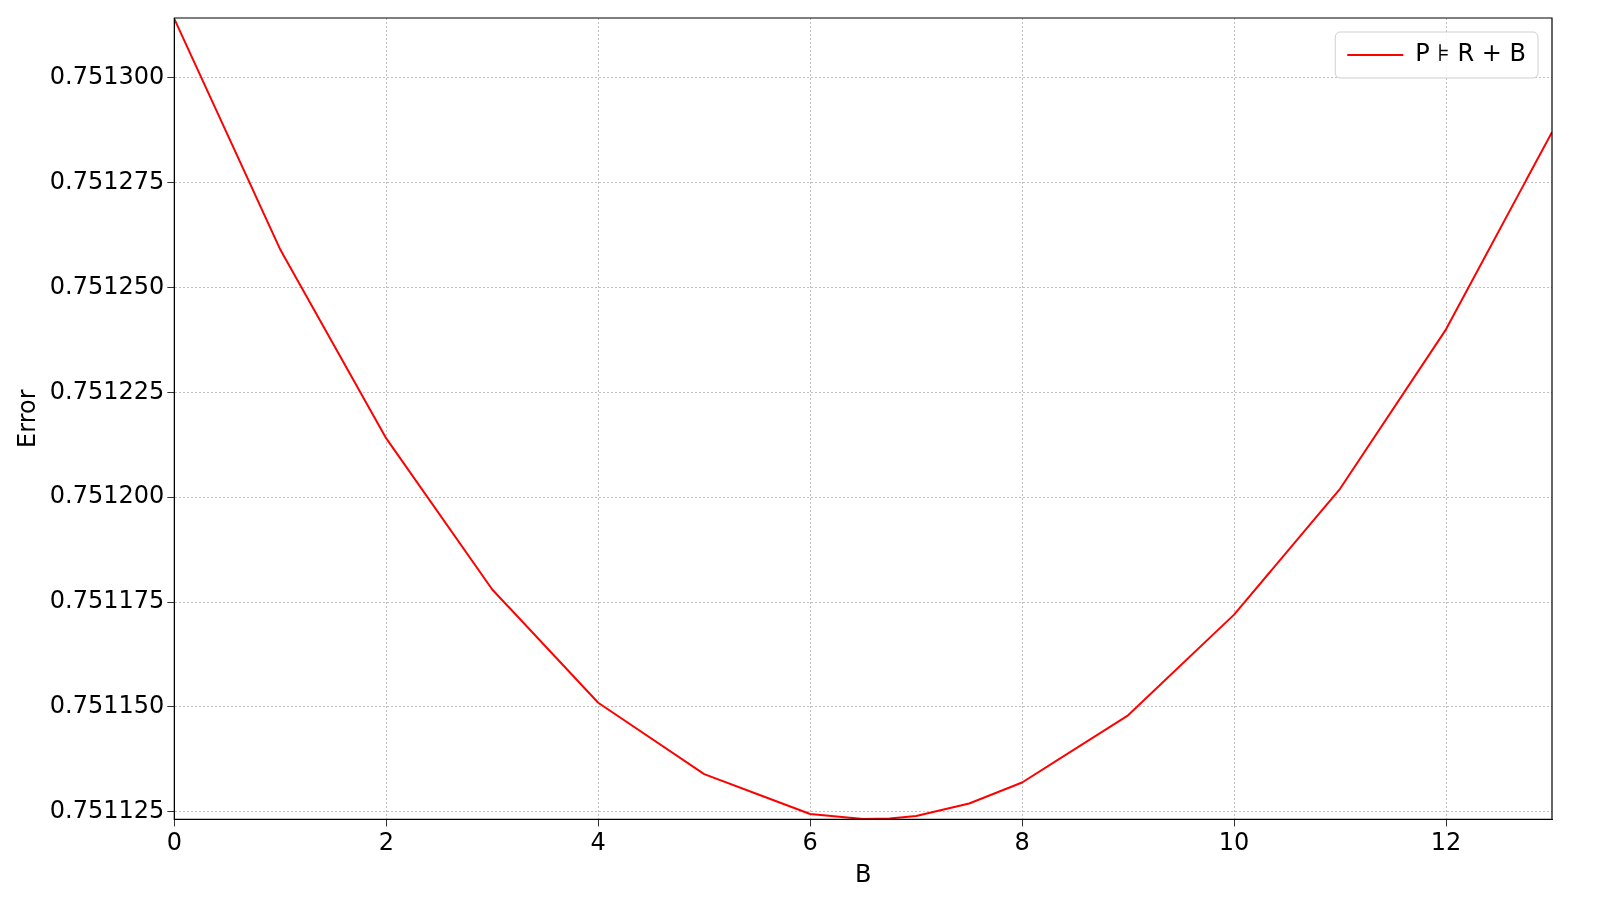  Describe the element at coordinates (107, 285) in the screenshot. I see `y-tick-label: 0.751250` at that location.